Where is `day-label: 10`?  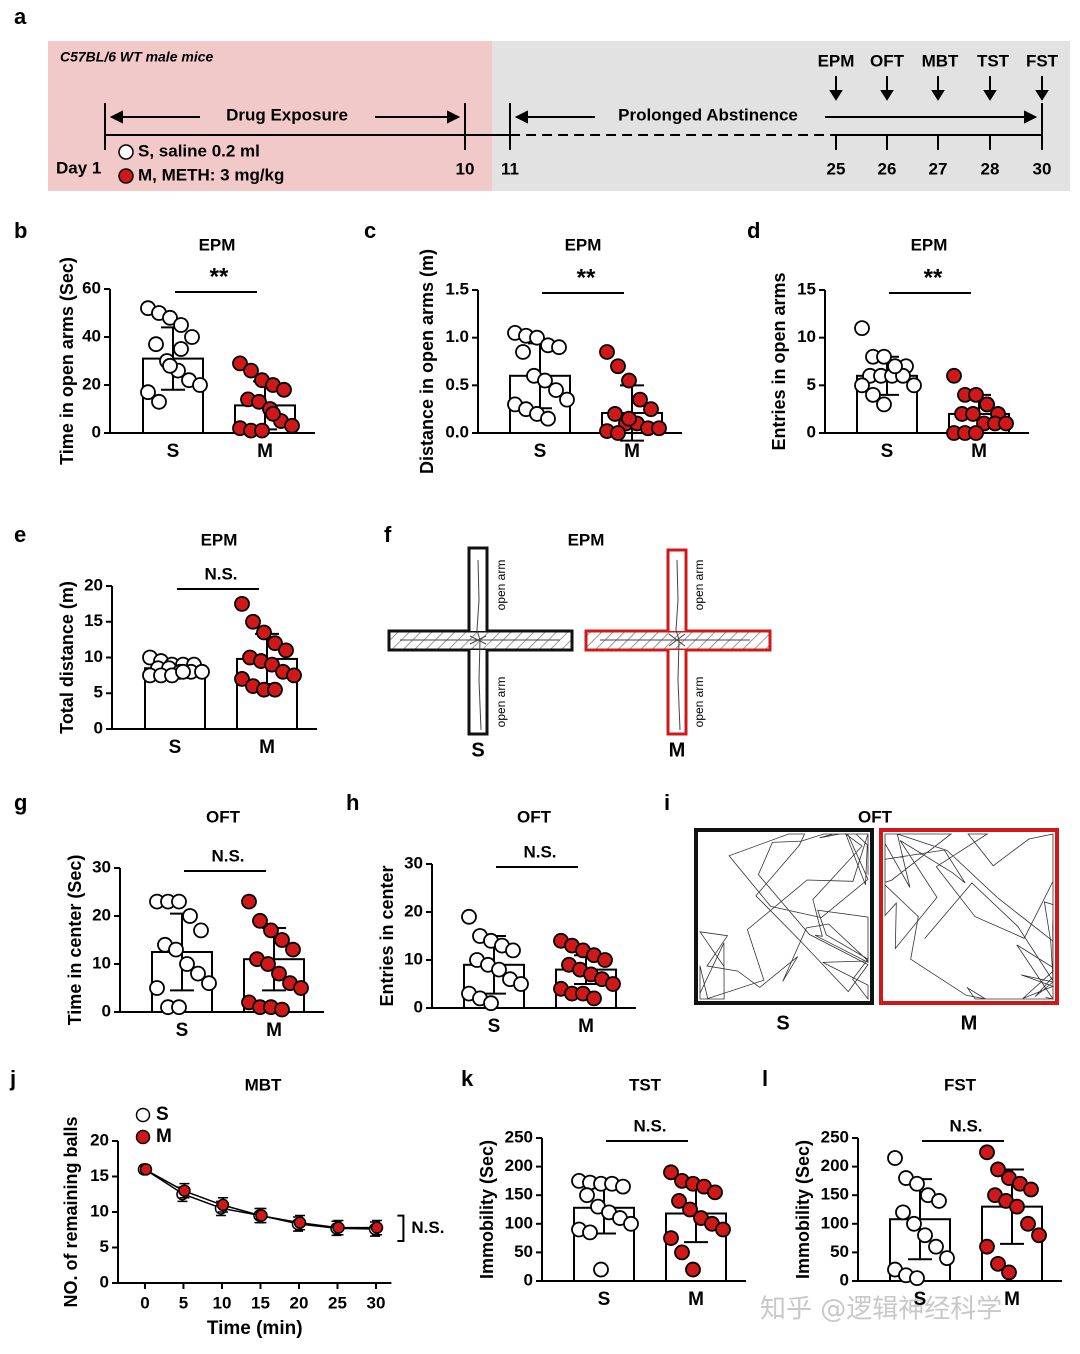
day-label: 10 is located at coordinates (465, 168).